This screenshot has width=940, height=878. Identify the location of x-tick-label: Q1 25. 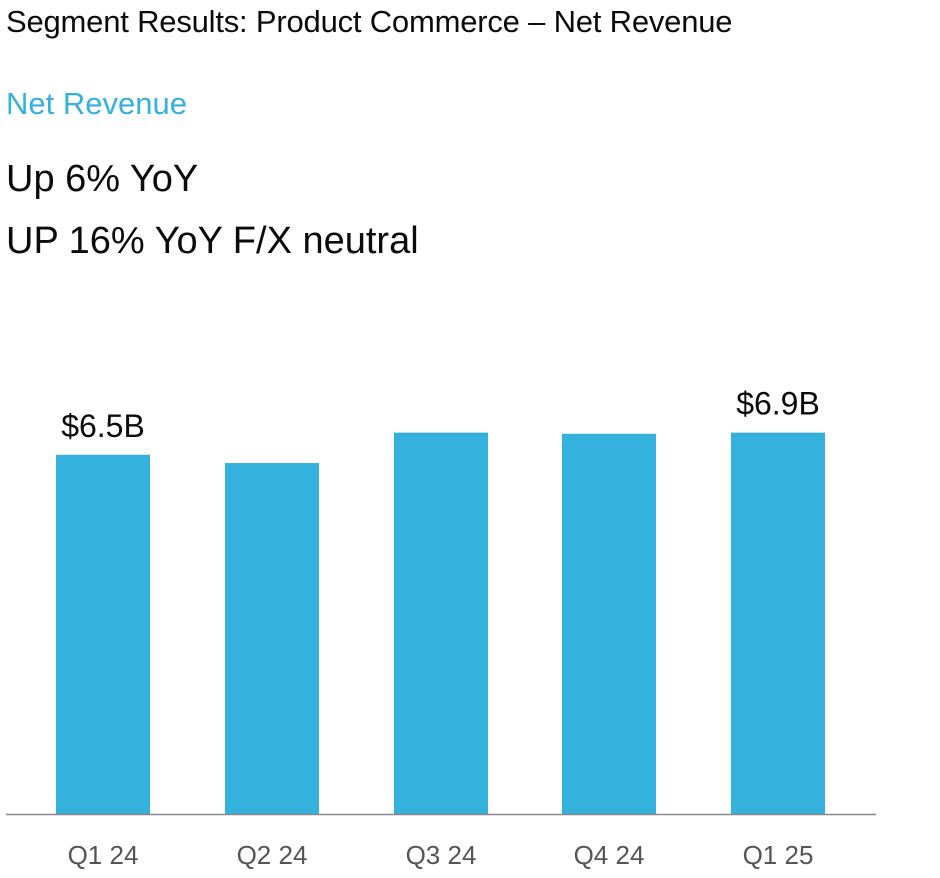
(778, 855).